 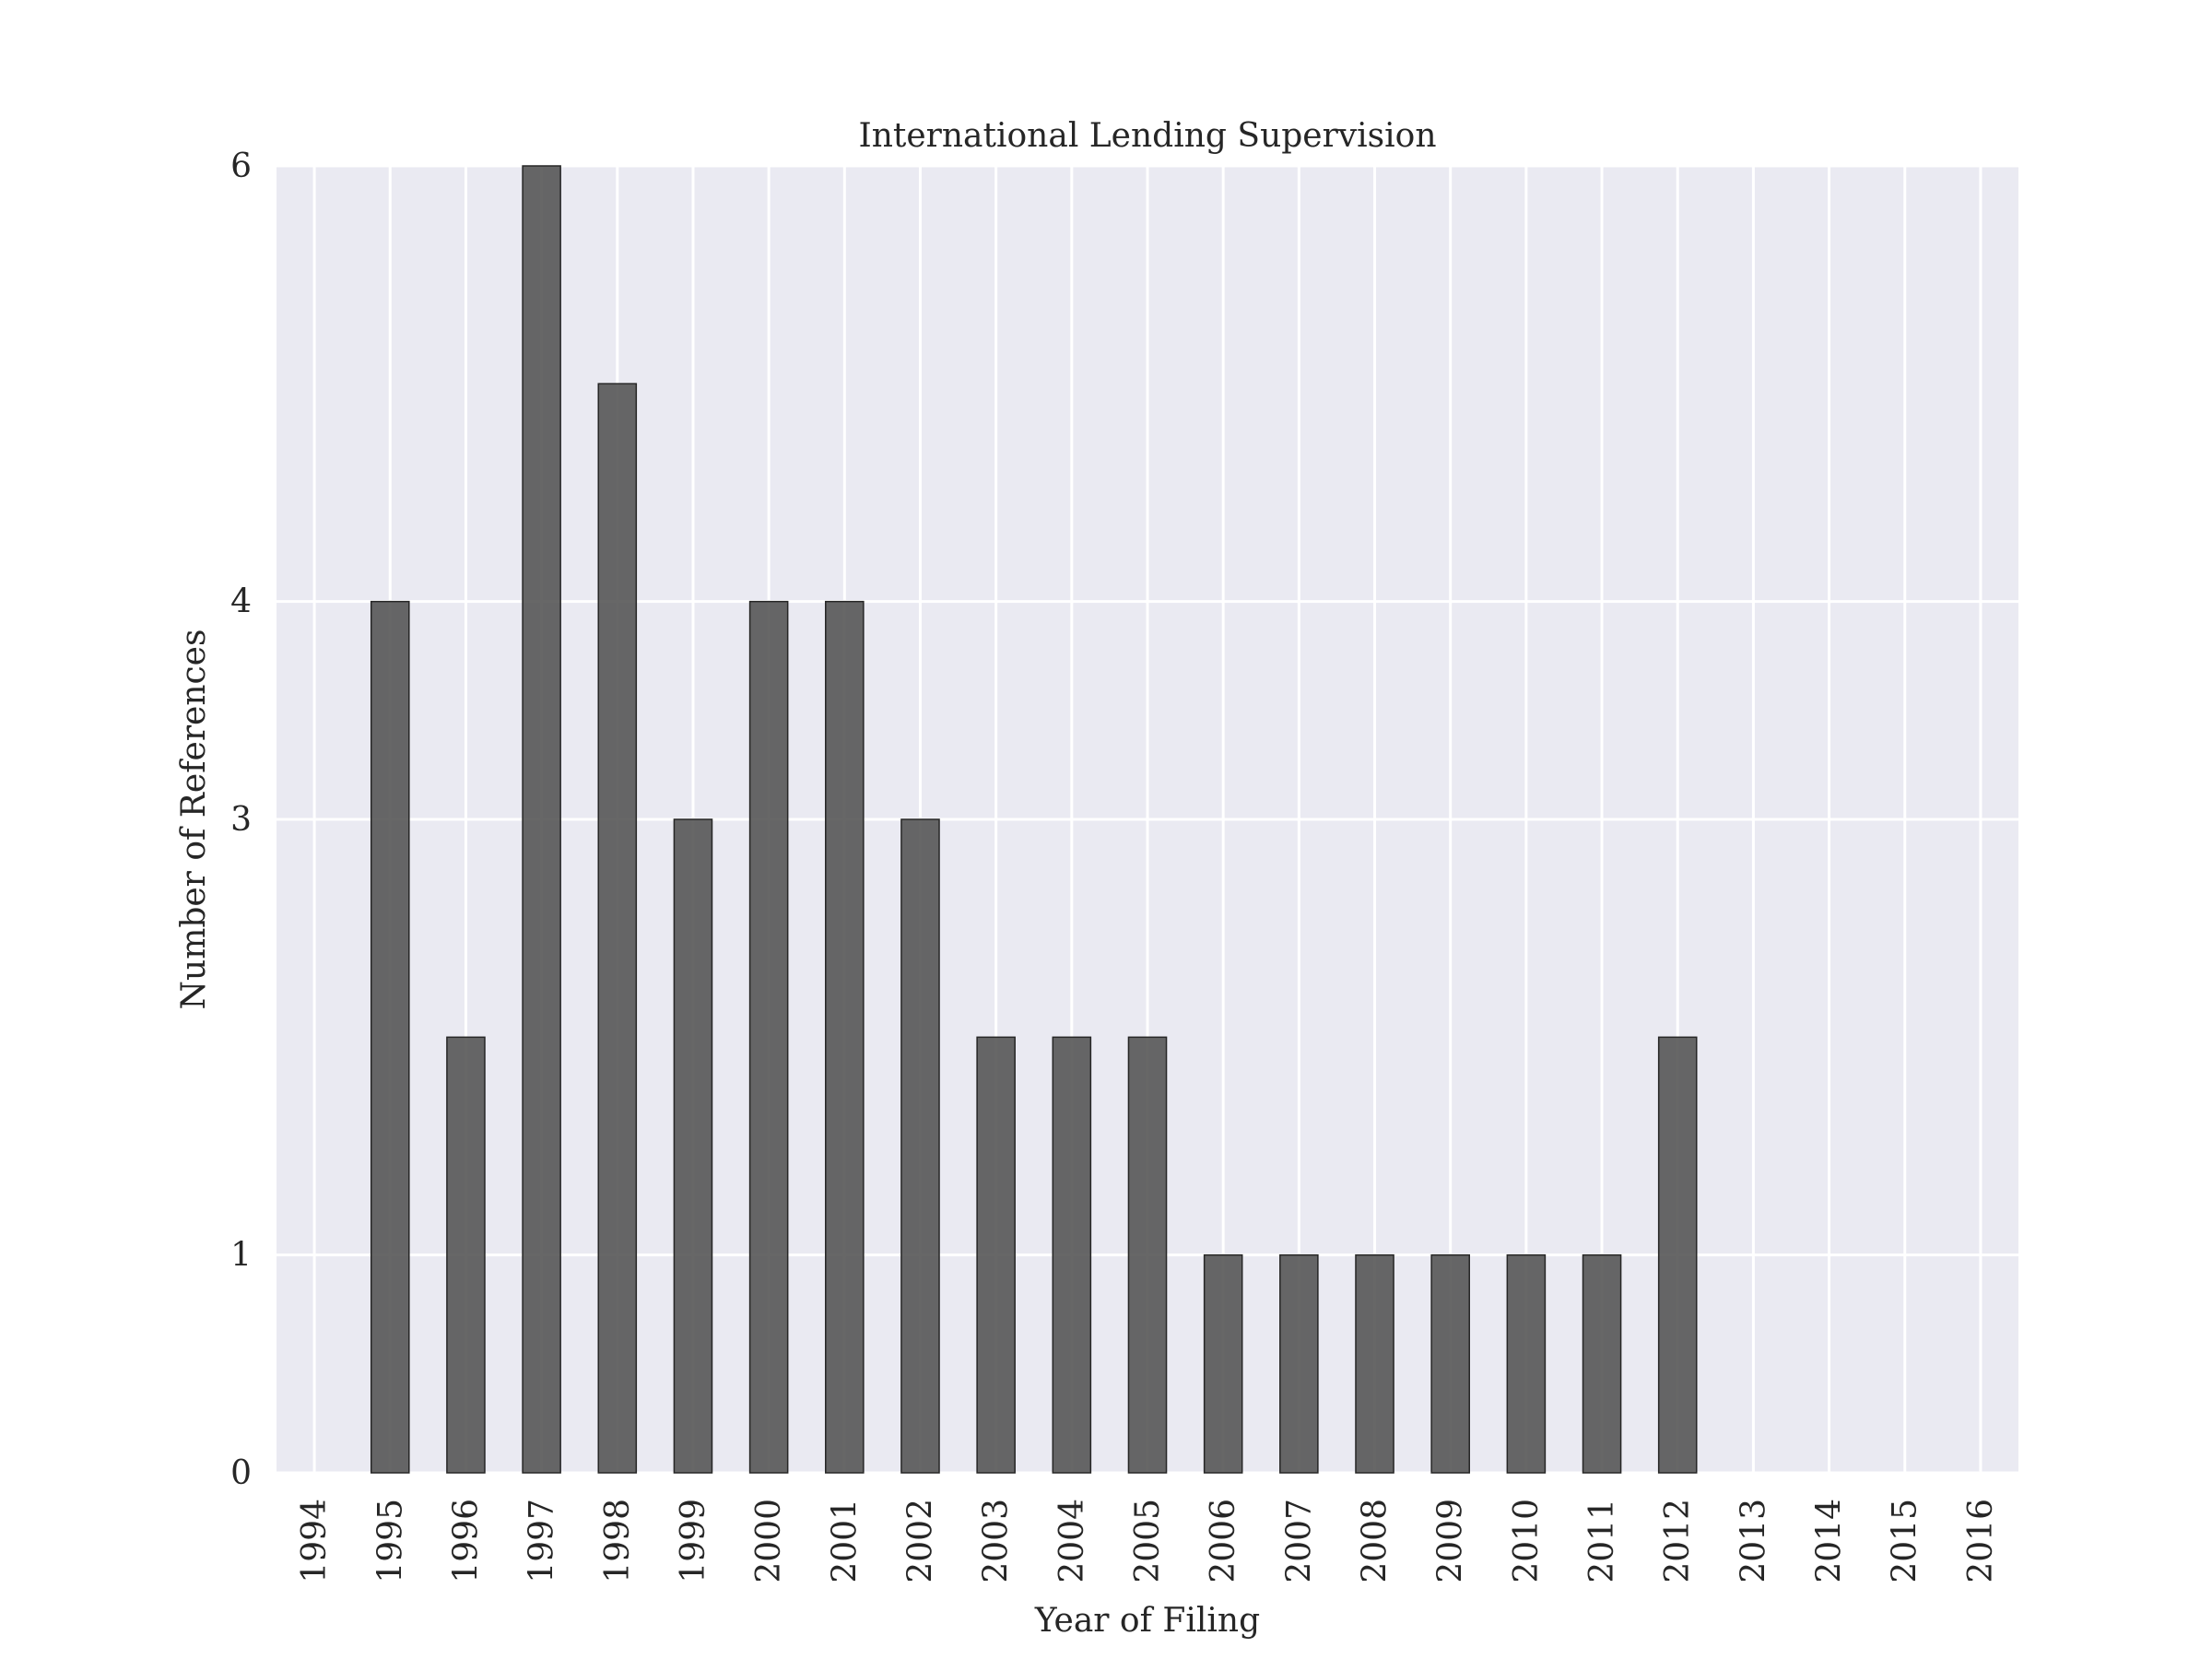 What do you see at coordinates (1299, 1541) in the screenshot?
I see `x-tick-label: 2007` at bounding box center [1299, 1541].